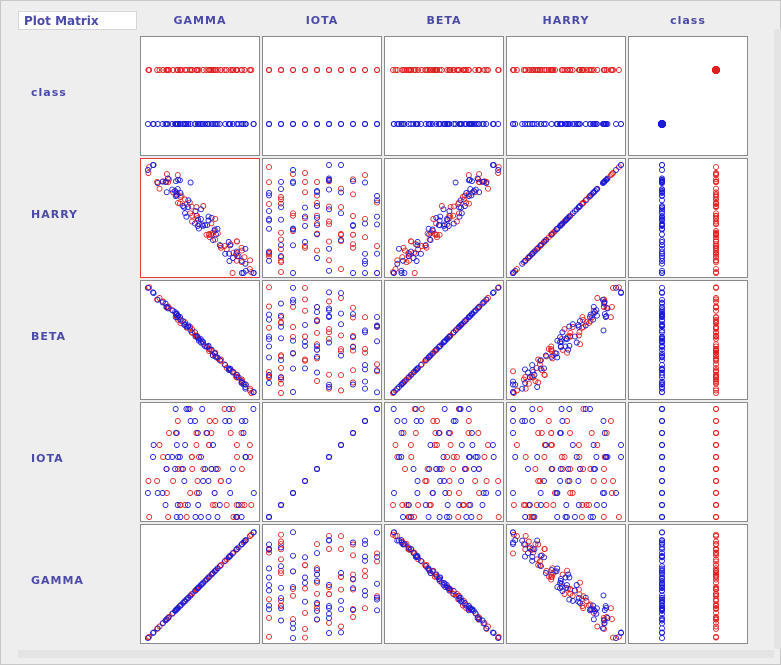  I want to click on plot-cell-class-vs-class, so click(688, 96).